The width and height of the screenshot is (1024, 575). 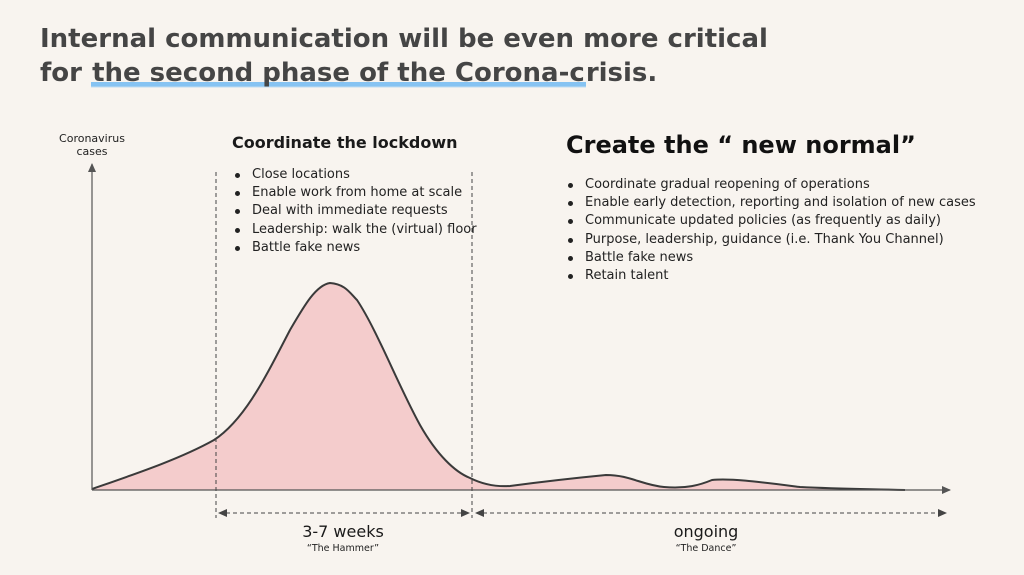 I want to click on list-item: Deal with immediate requests, so click(x=355, y=211).